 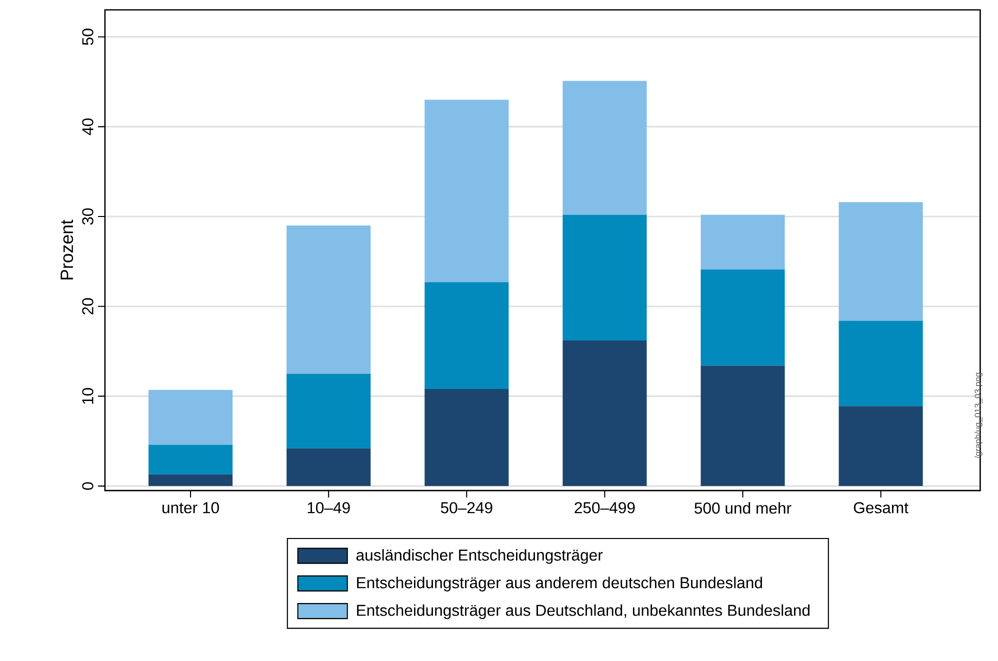 What do you see at coordinates (88, 486) in the screenshot?
I see `y-tick-label: 0` at bounding box center [88, 486].